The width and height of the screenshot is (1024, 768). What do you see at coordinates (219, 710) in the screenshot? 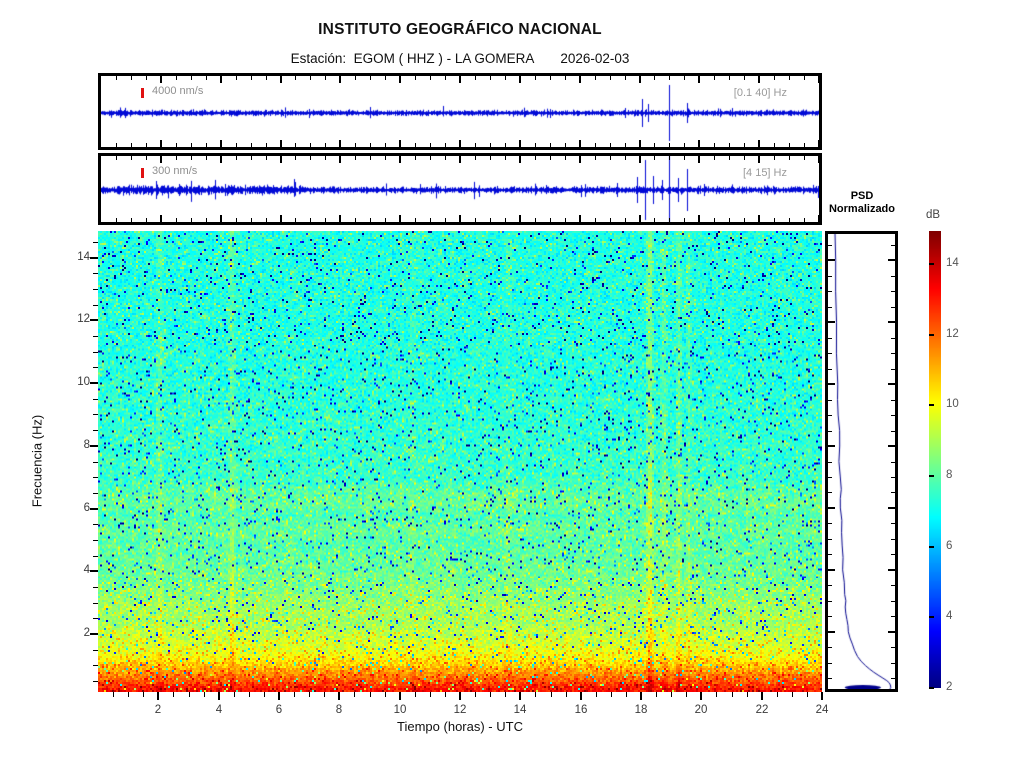
I see `x-tick-label: 4` at bounding box center [219, 710].